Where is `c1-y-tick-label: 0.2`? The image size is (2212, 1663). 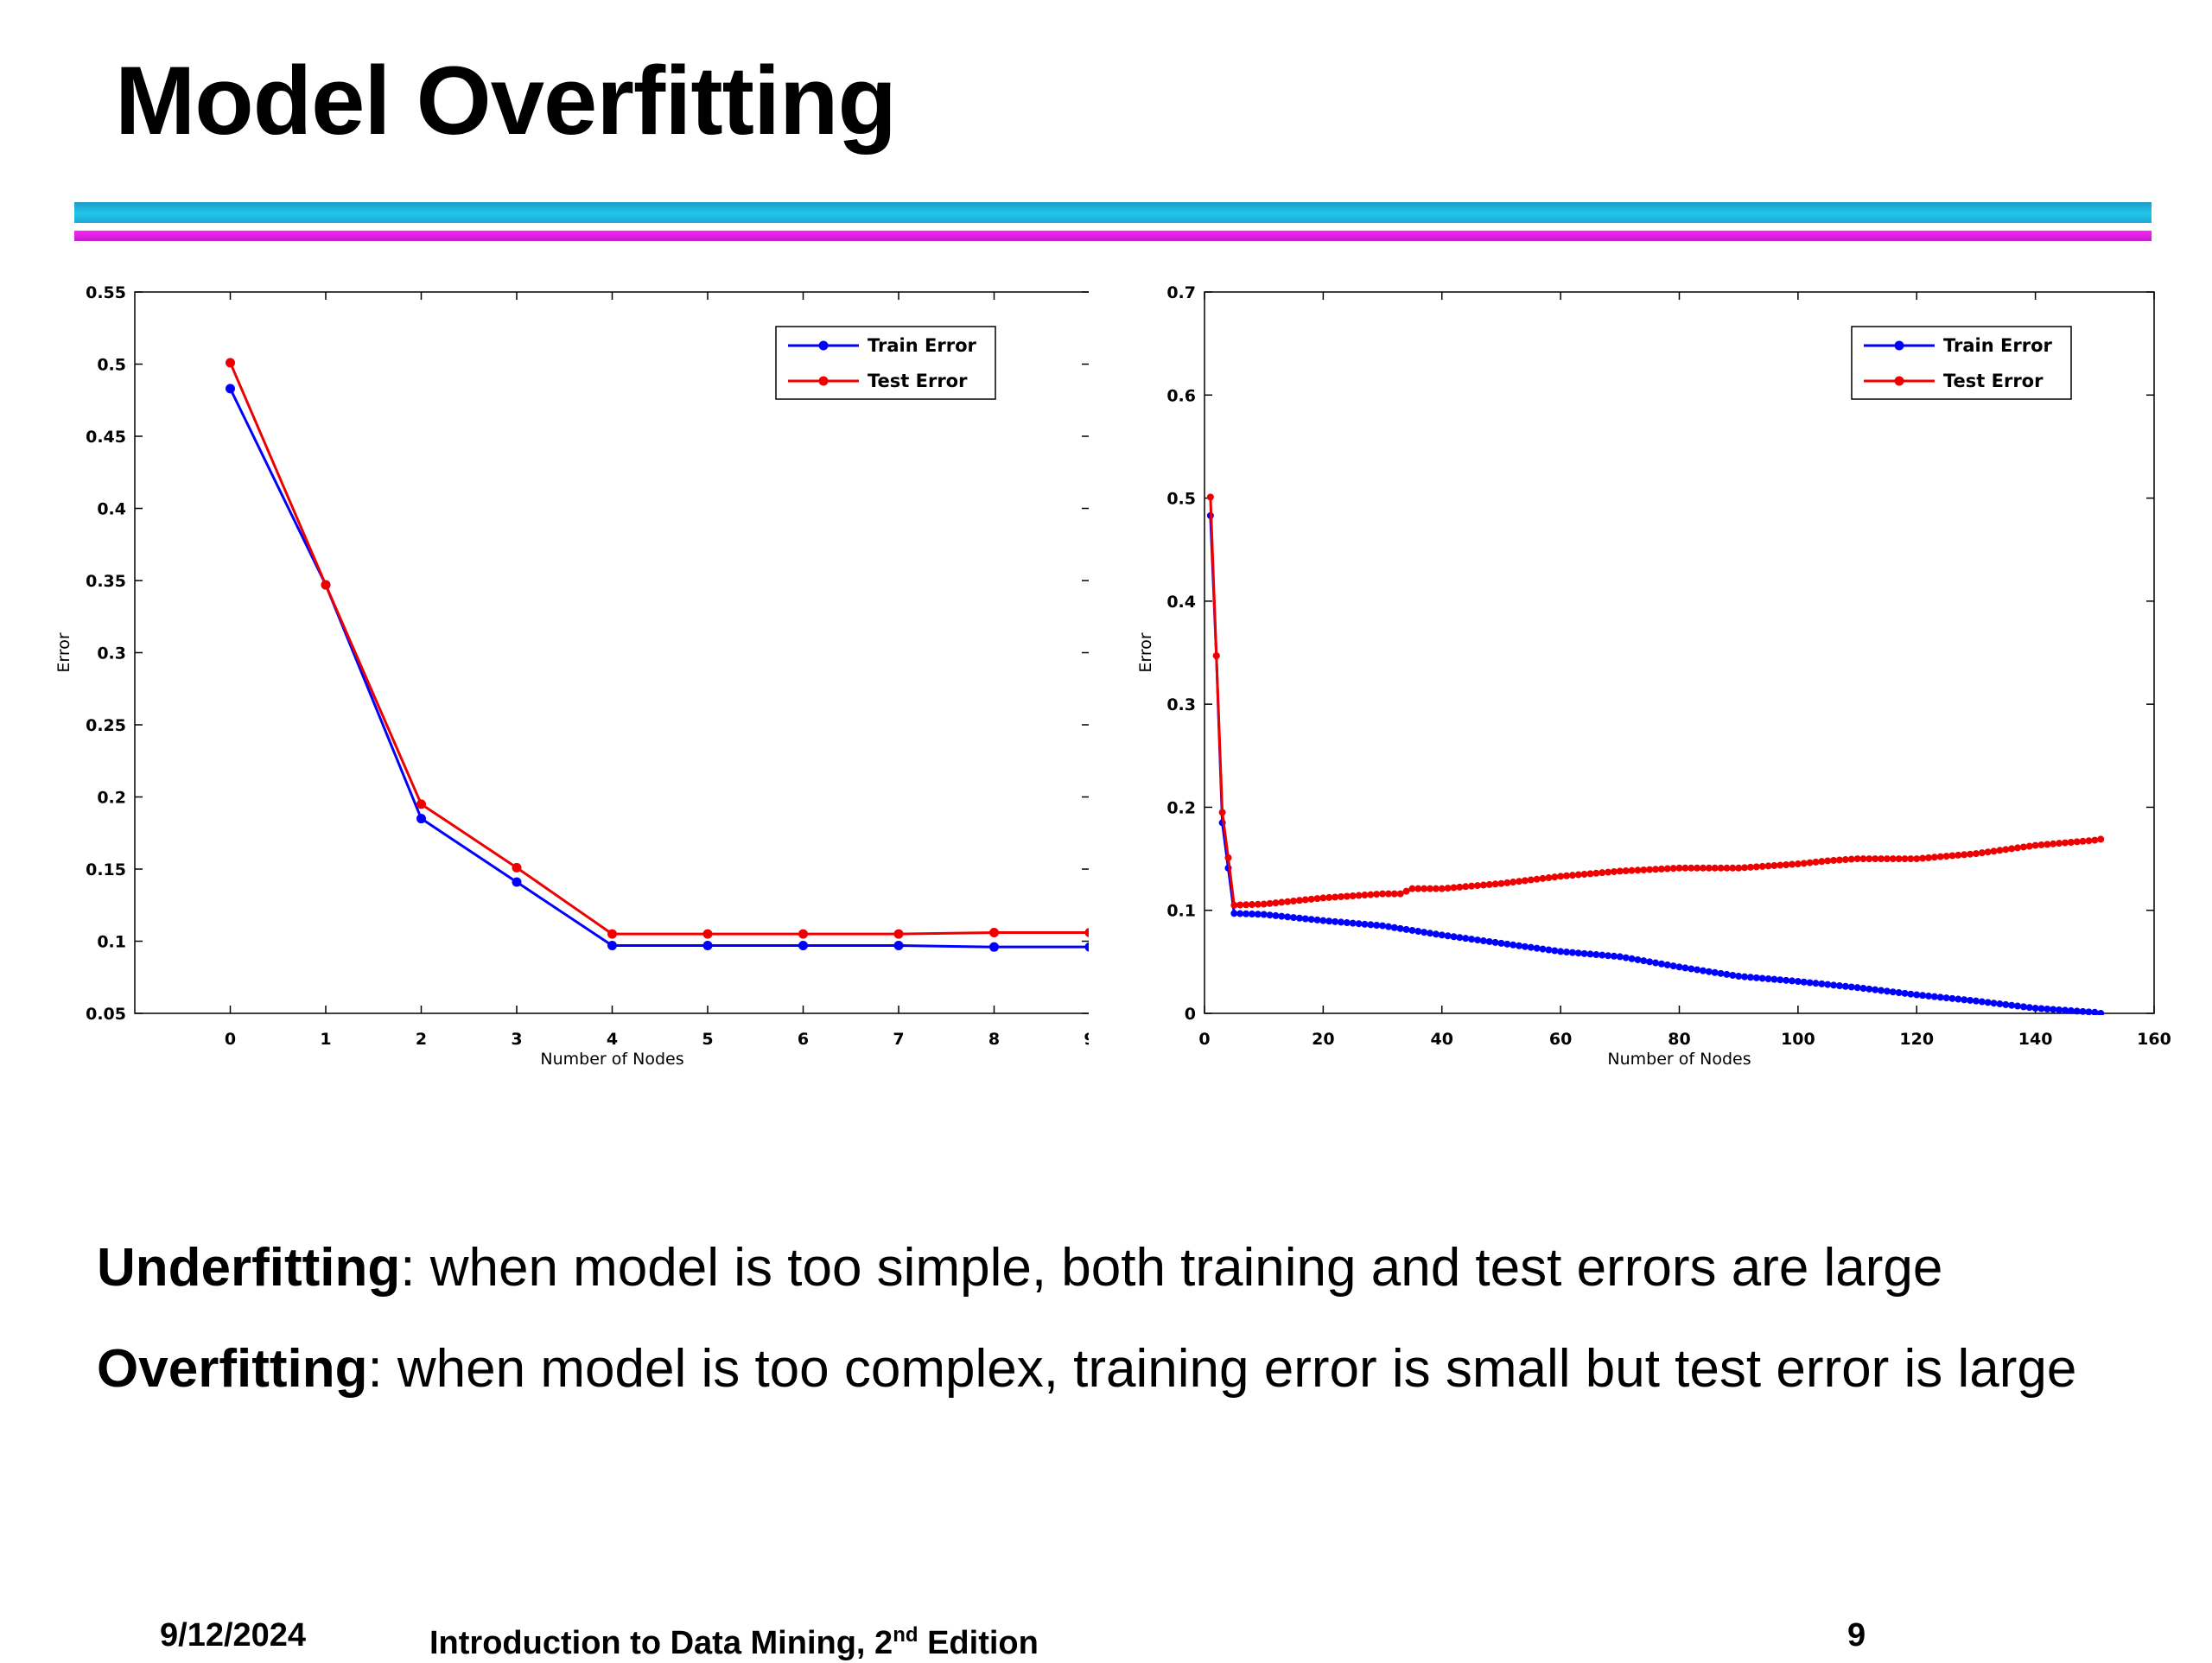
c1-y-tick-label: 0.2 is located at coordinates (1181, 808).